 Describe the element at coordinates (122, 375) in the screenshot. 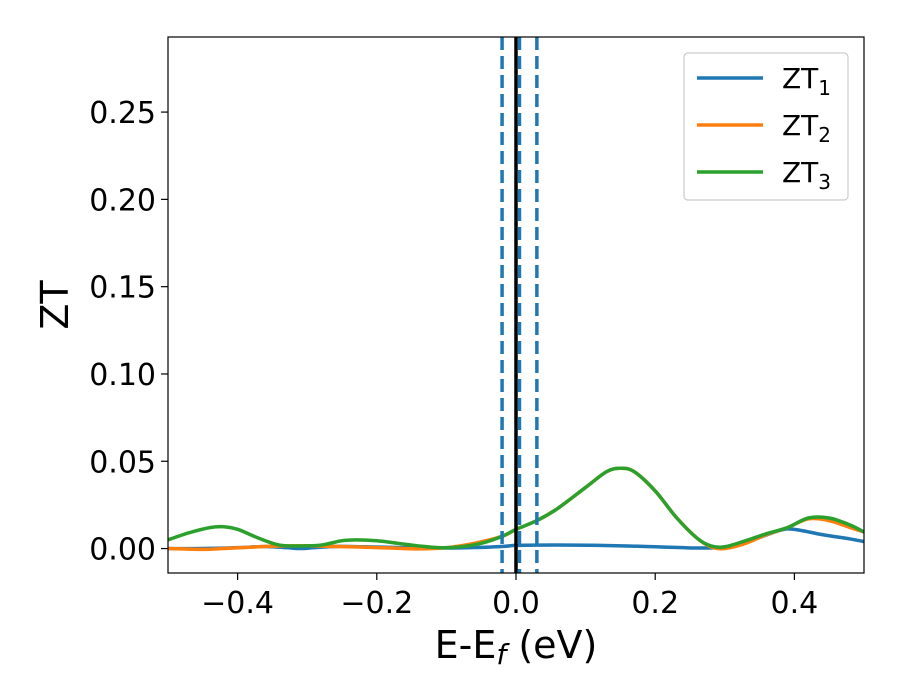

I see `y-tick-label: 0.10` at that location.